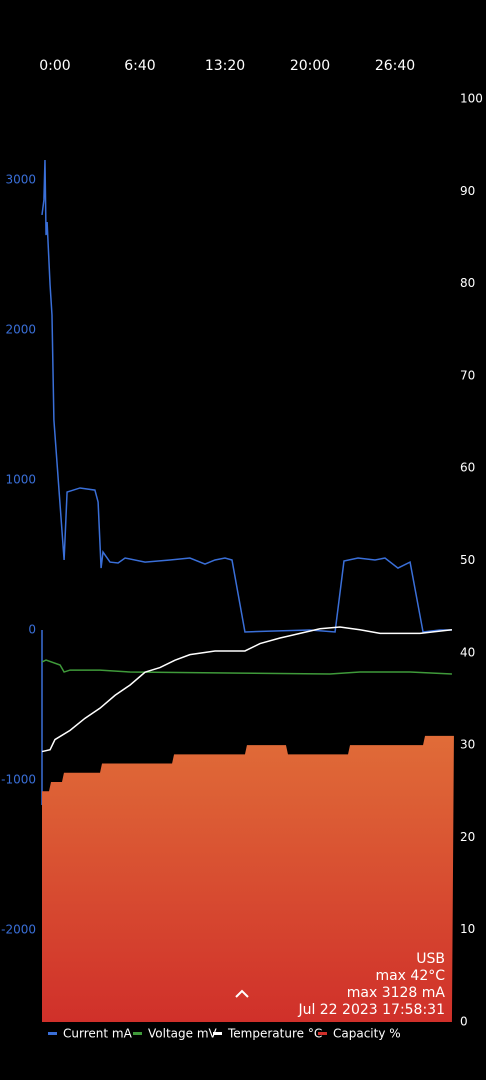  Describe the element at coordinates (242, 993) in the screenshot. I see `expand-caret` at that location.